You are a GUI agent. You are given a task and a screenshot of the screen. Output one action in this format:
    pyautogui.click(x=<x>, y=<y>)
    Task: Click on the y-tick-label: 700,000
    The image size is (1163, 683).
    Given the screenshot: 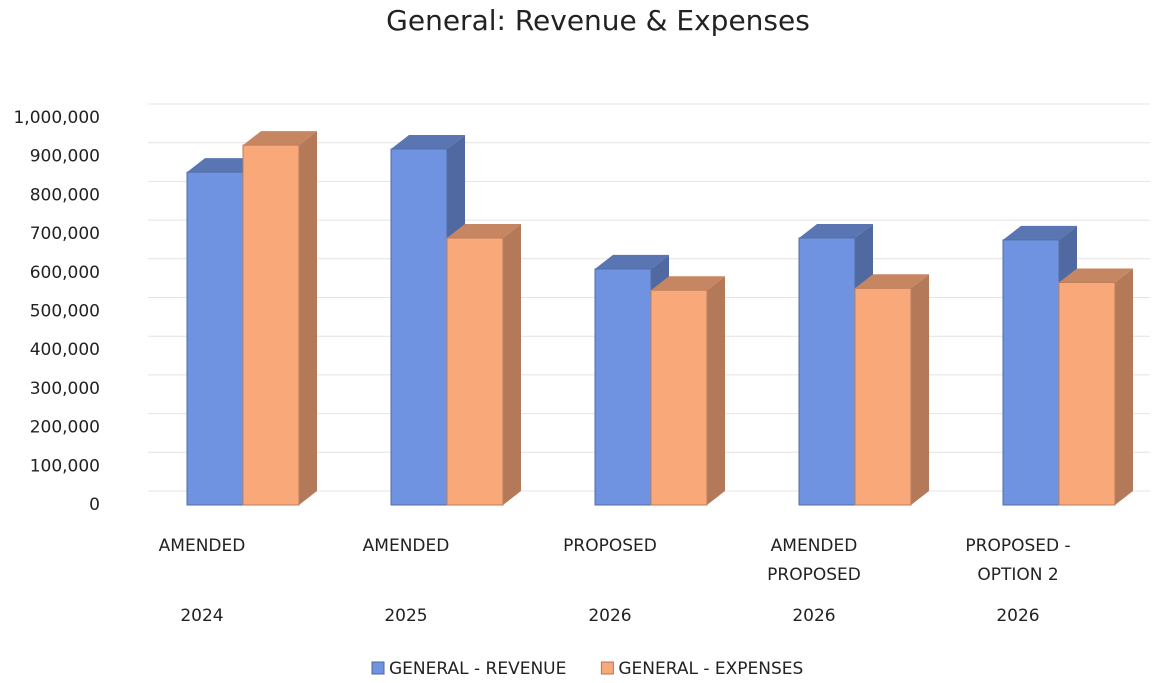 What is the action you would take?
    pyautogui.click(x=65, y=234)
    